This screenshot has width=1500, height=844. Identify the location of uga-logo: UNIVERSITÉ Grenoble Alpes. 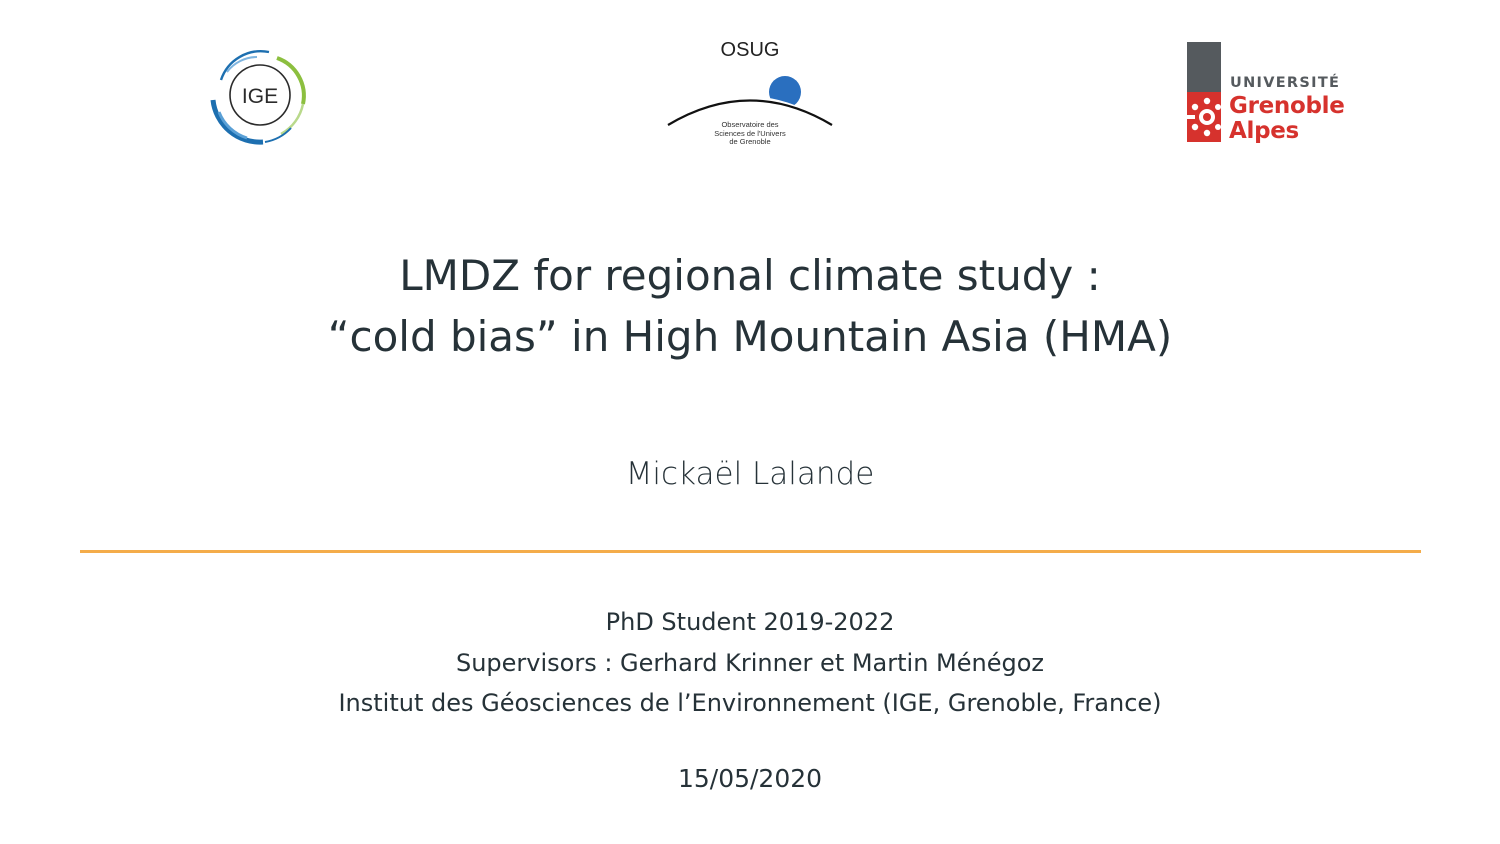
(1270, 93).